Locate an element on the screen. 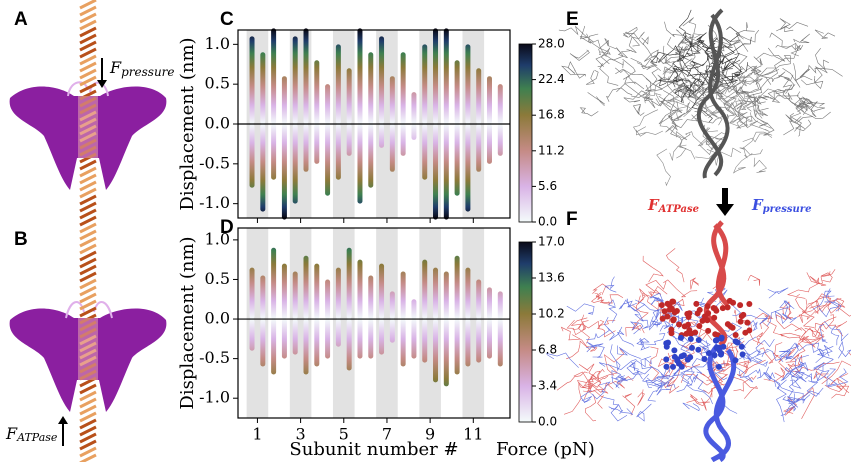 The width and height of the screenshot is (851, 462). colorbar-label: Force (pN) is located at coordinates (545, 449).